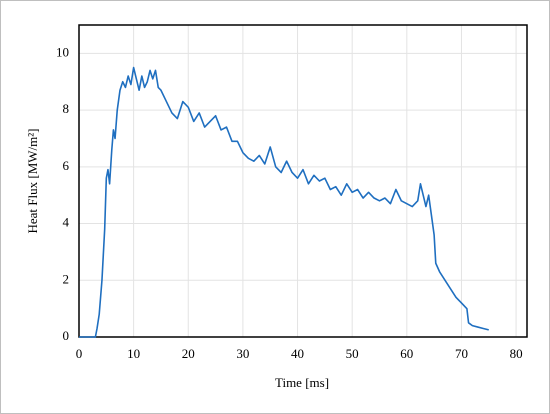  What do you see at coordinates (79, 353) in the screenshot?
I see `x-tick-label: 0` at bounding box center [79, 353].